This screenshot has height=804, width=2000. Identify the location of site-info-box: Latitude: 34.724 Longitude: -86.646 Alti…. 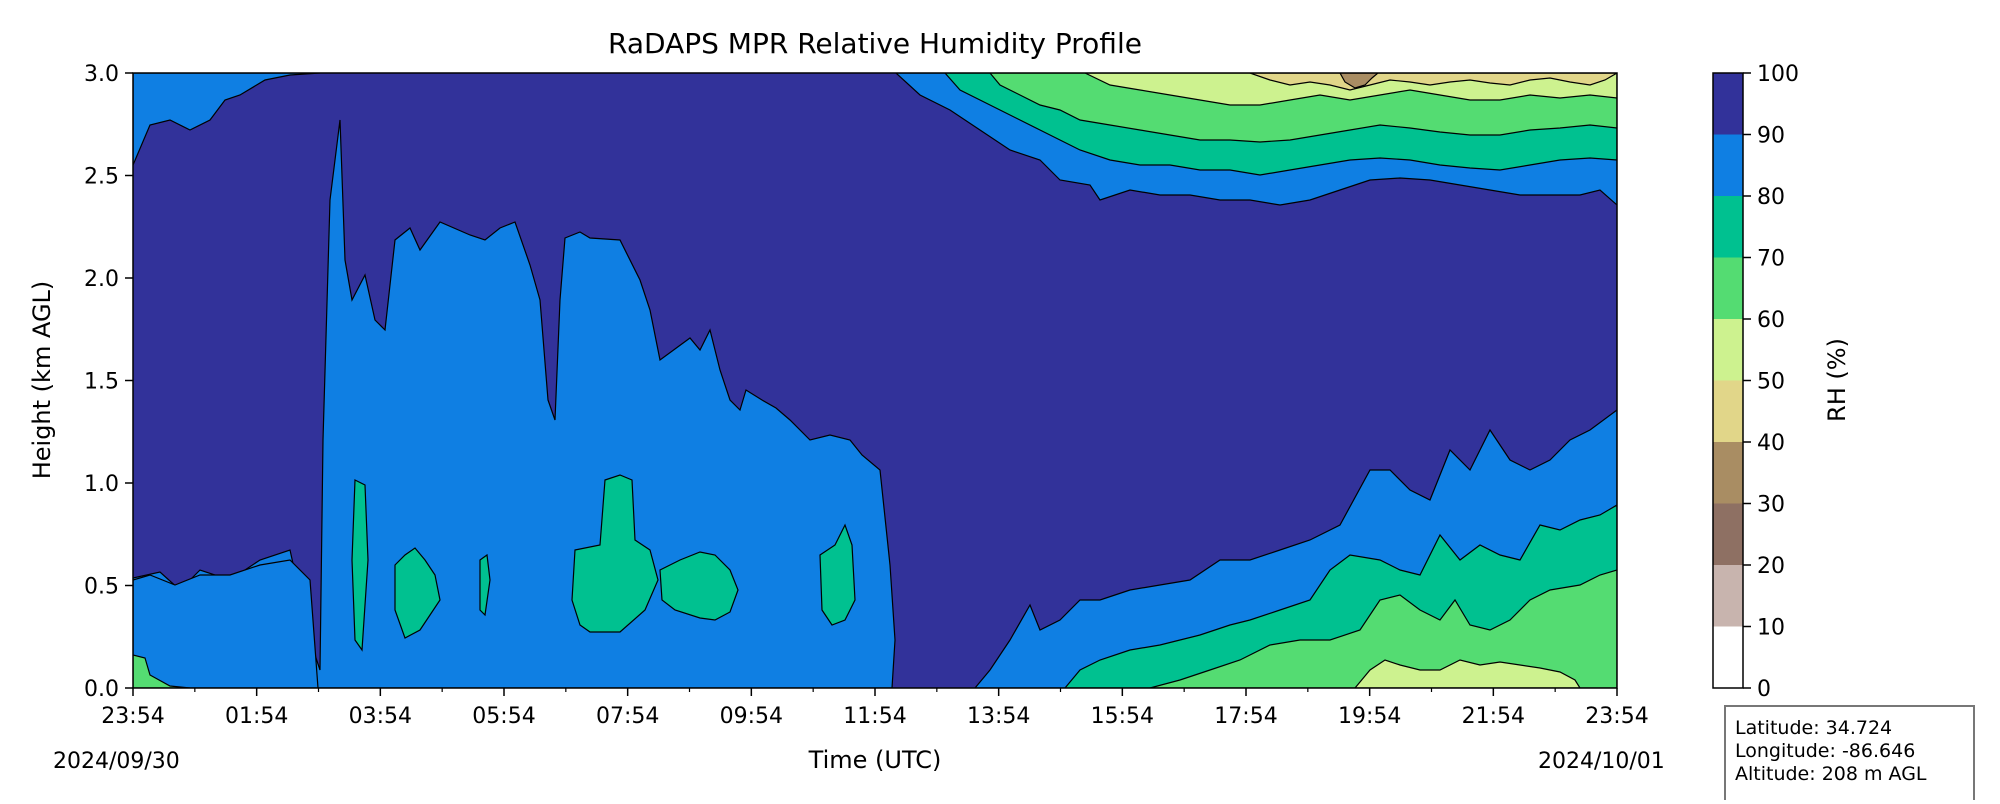
(1849, 754).